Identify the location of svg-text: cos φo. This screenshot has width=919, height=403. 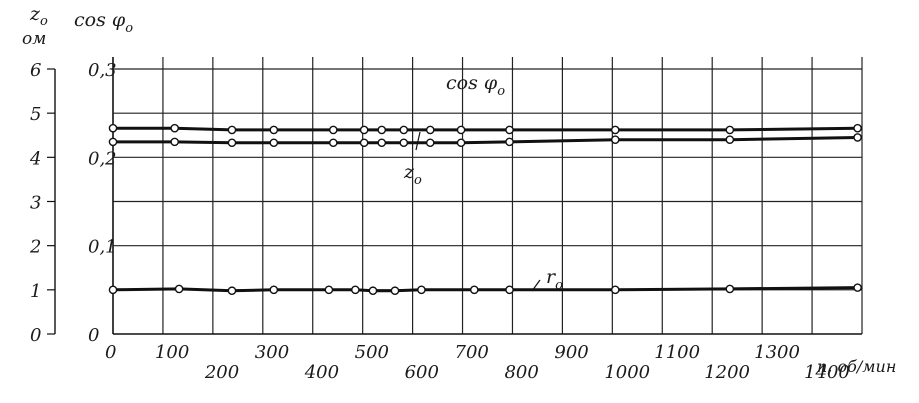
(103, 22).